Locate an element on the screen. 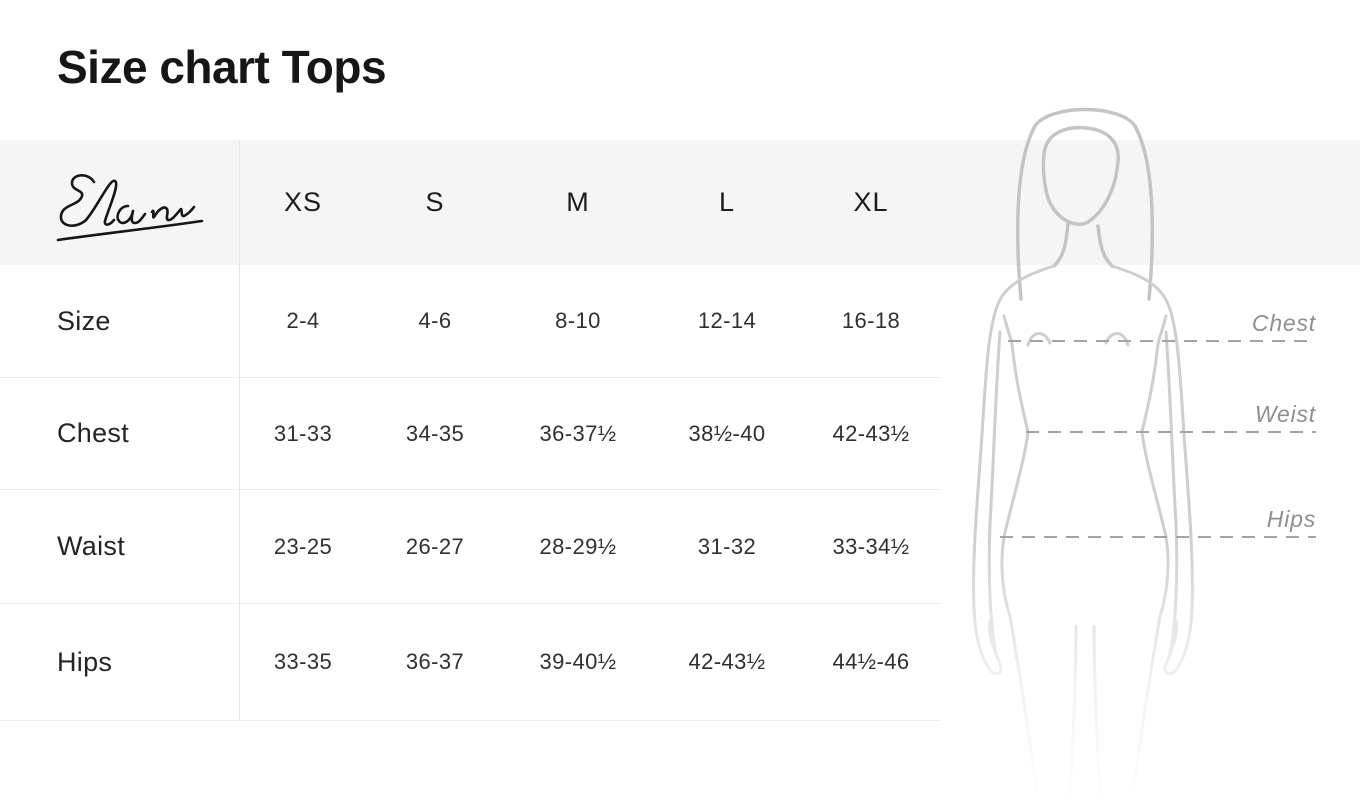  table-cell: 34-35 is located at coordinates (435, 434).